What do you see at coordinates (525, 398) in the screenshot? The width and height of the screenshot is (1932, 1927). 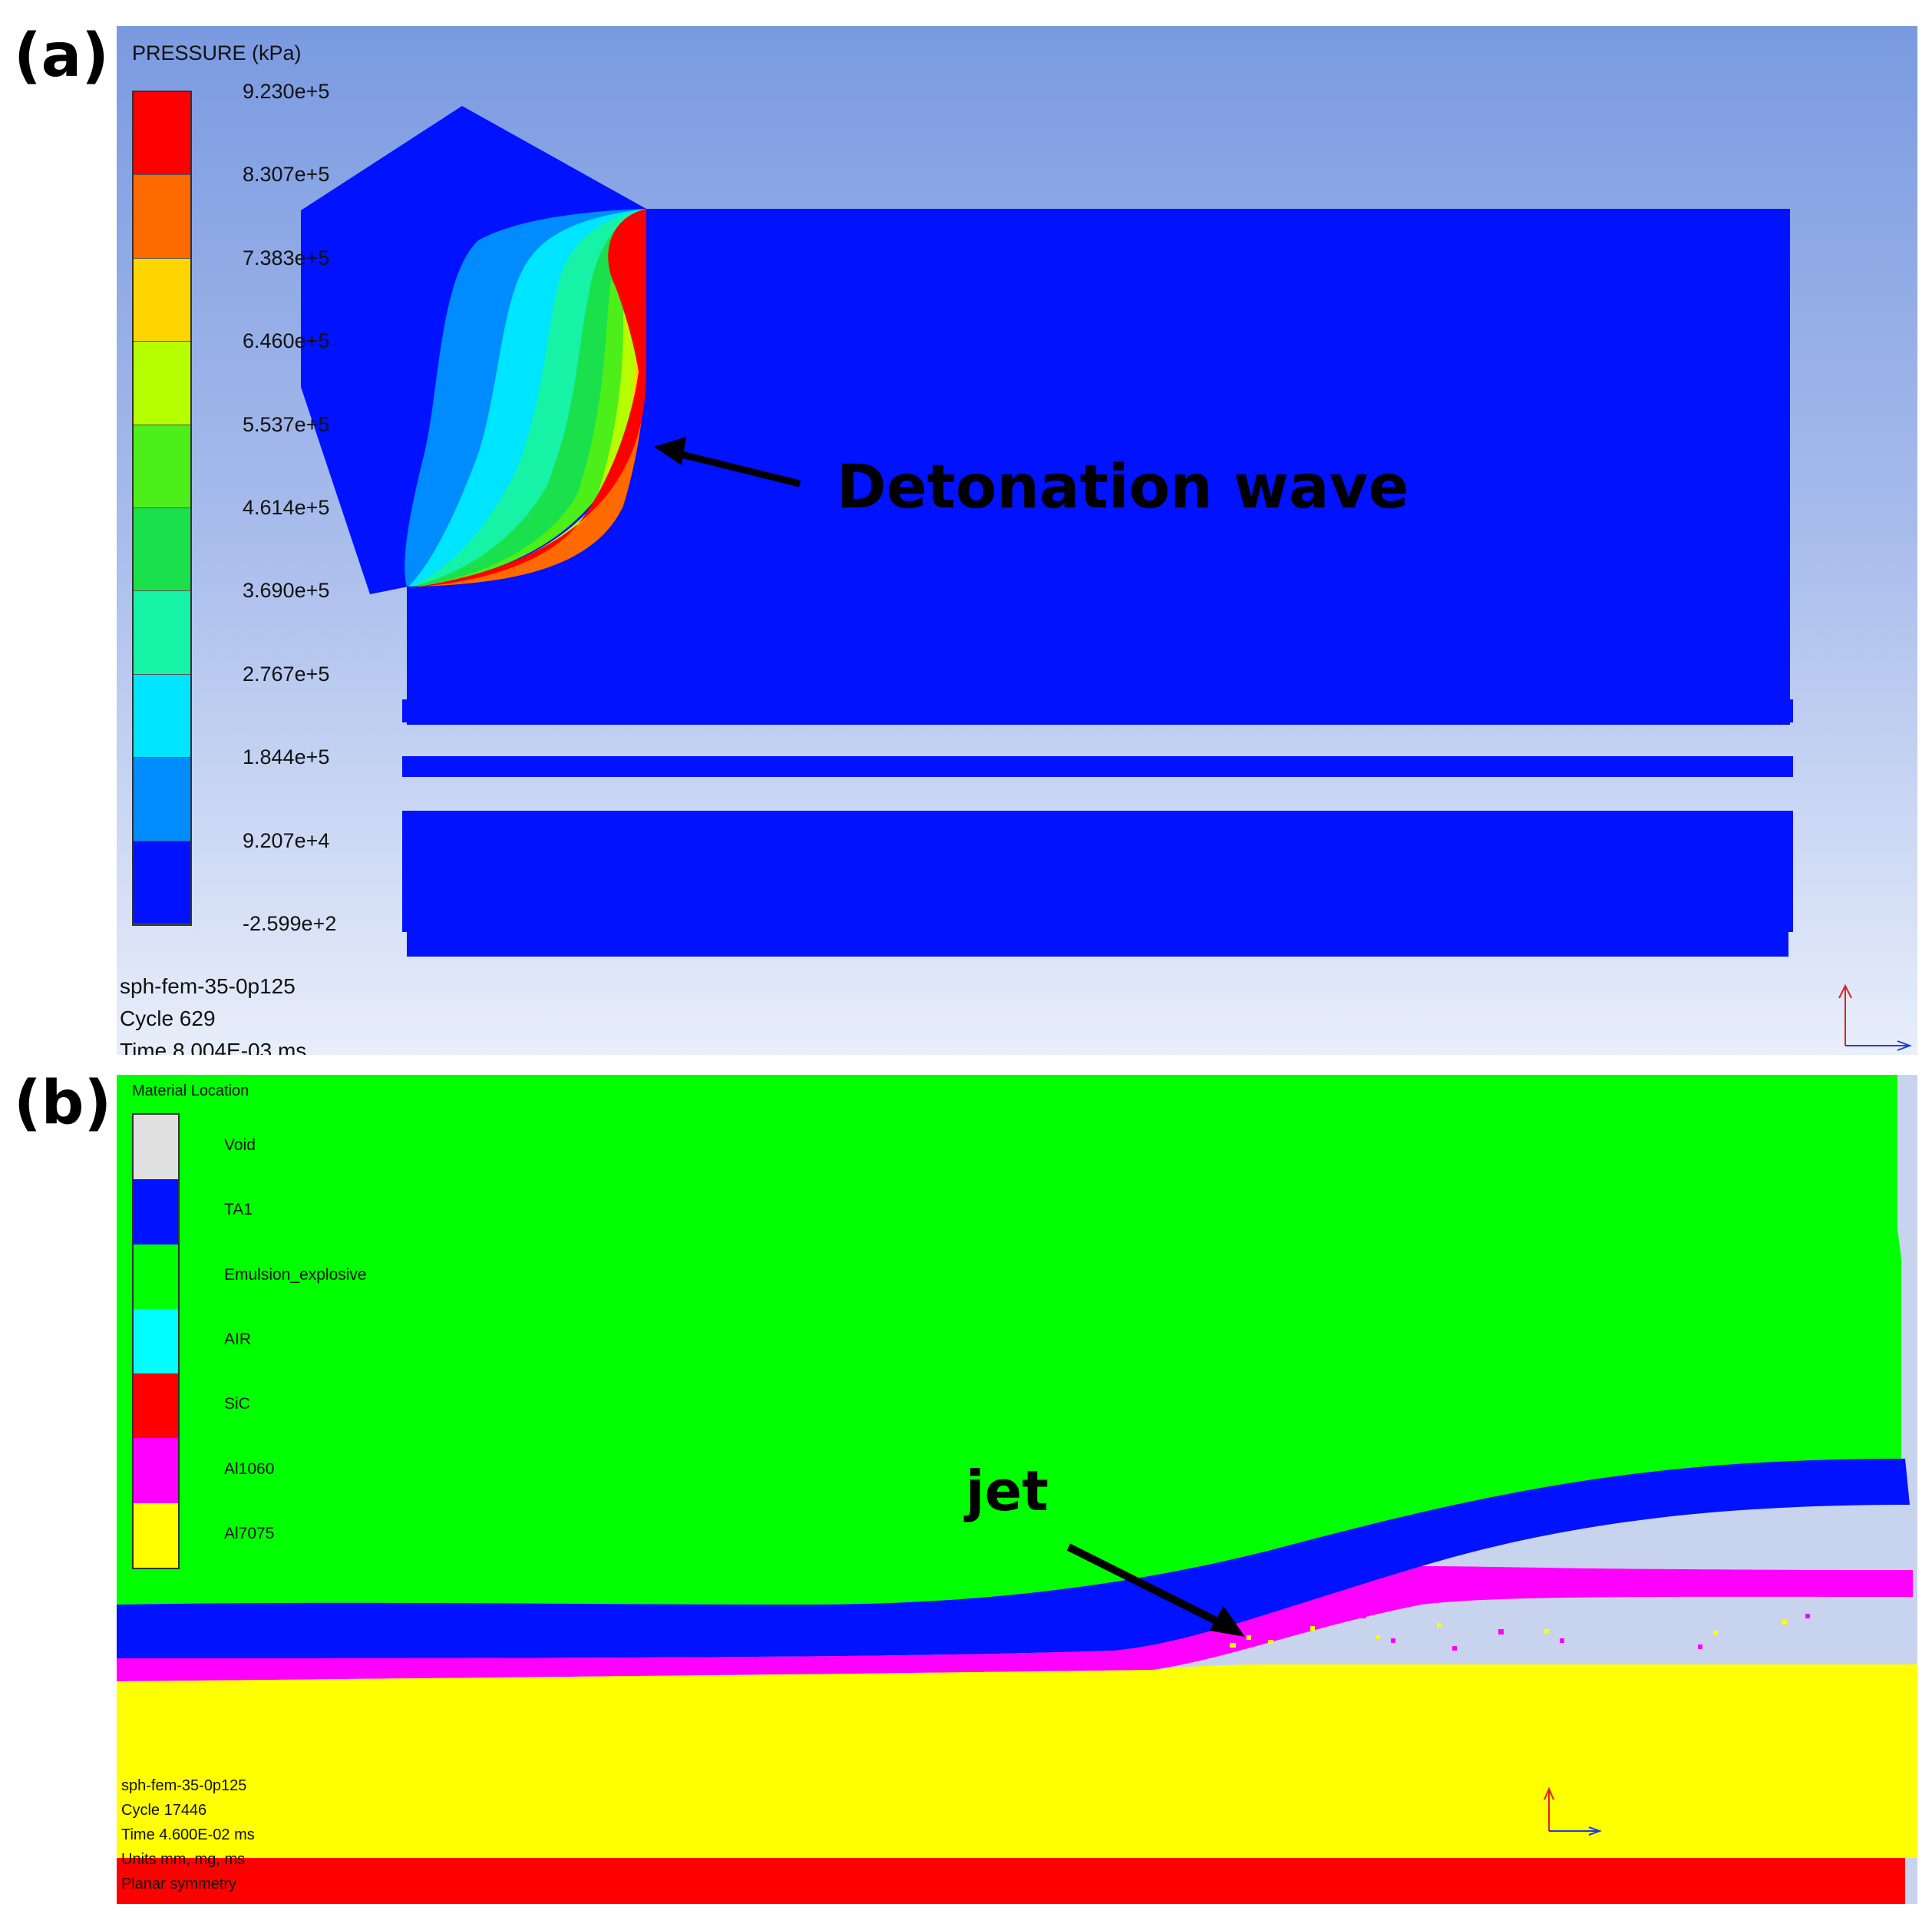 I see `detonation-wave-contours` at bounding box center [525, 398].